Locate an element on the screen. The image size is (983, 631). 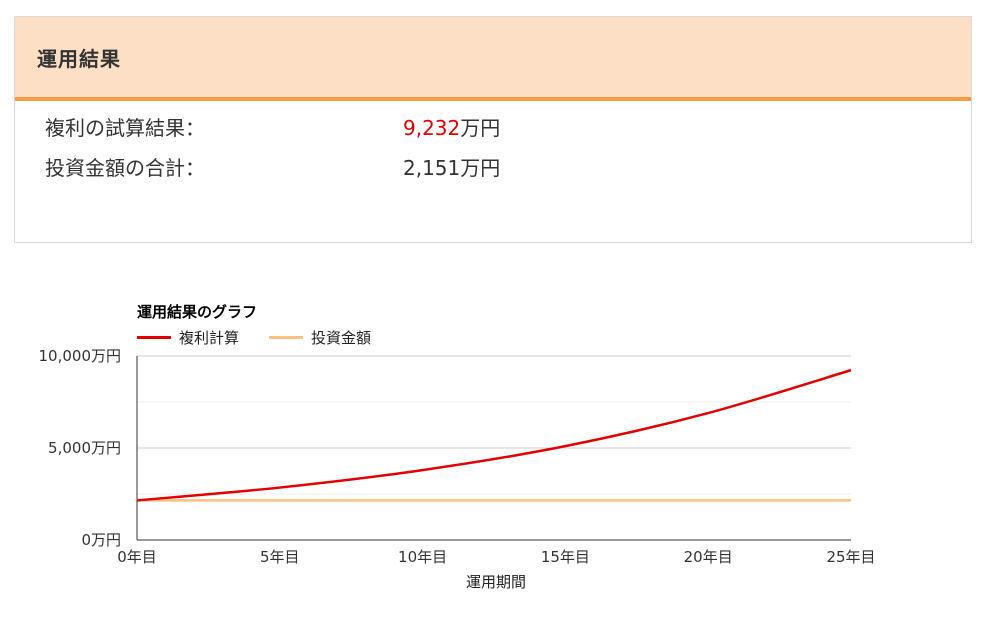
legend-item-investment: 投資金額 is located at coordinates (320, 337).